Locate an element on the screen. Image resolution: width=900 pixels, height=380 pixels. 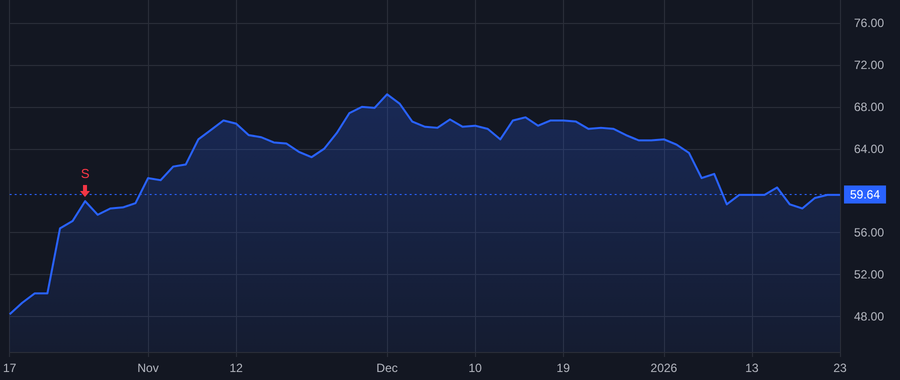
y-tick-label: 72.00 is located at coordinates (869, 65).